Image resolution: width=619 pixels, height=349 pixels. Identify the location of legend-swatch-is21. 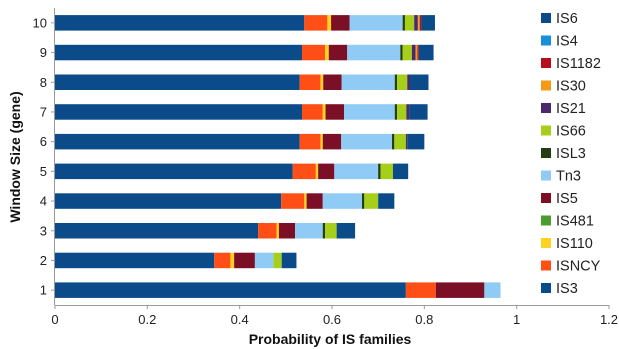
(546, 108).